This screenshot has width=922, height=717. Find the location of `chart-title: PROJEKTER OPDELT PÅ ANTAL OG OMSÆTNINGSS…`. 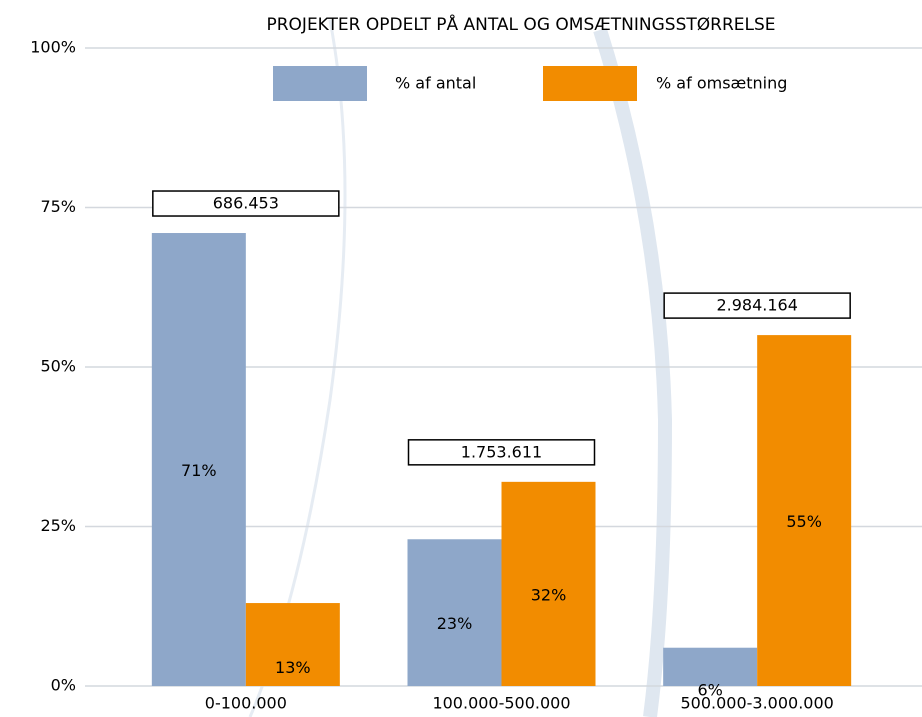

chart-title: PROJEKTER OPDELT PÅ ANTAL OG OMSÆTNINGSS… is located at coordinates (520, 24).